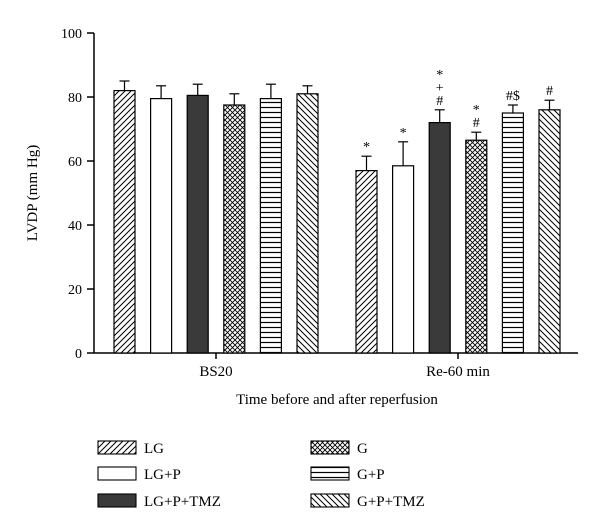  Describe the element at coordinates (75, 226) in the screenshot. I see `y-tick-label: 40` at that location.